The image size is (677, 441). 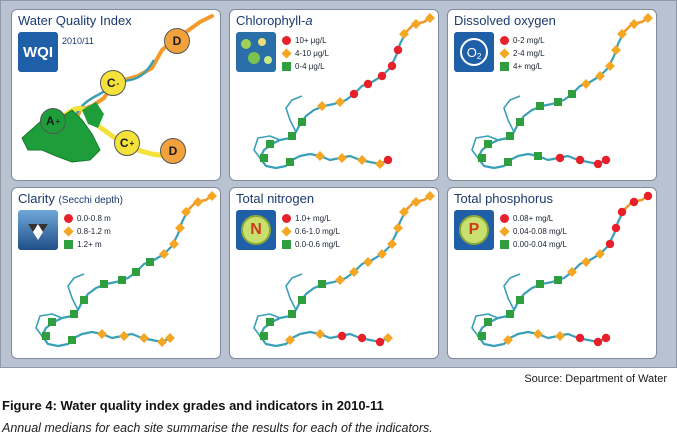 I want to click on panel-title: Water Quality Index, so click(x=75, y=20).